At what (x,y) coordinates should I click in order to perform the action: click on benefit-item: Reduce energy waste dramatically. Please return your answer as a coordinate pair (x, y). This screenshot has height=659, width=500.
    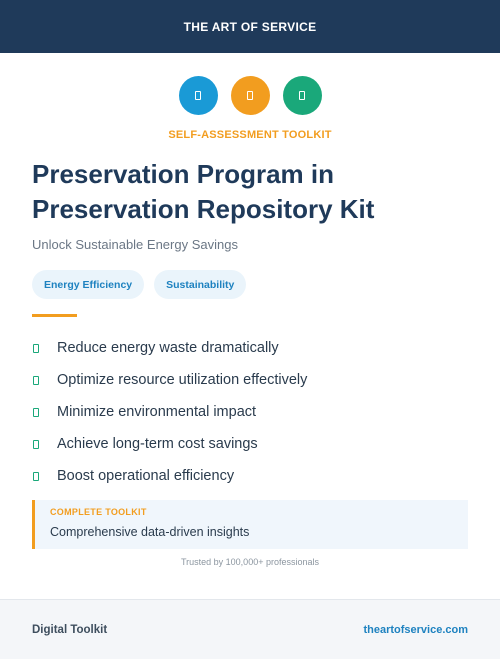
    Looking at the image, I should click on (252, 348).